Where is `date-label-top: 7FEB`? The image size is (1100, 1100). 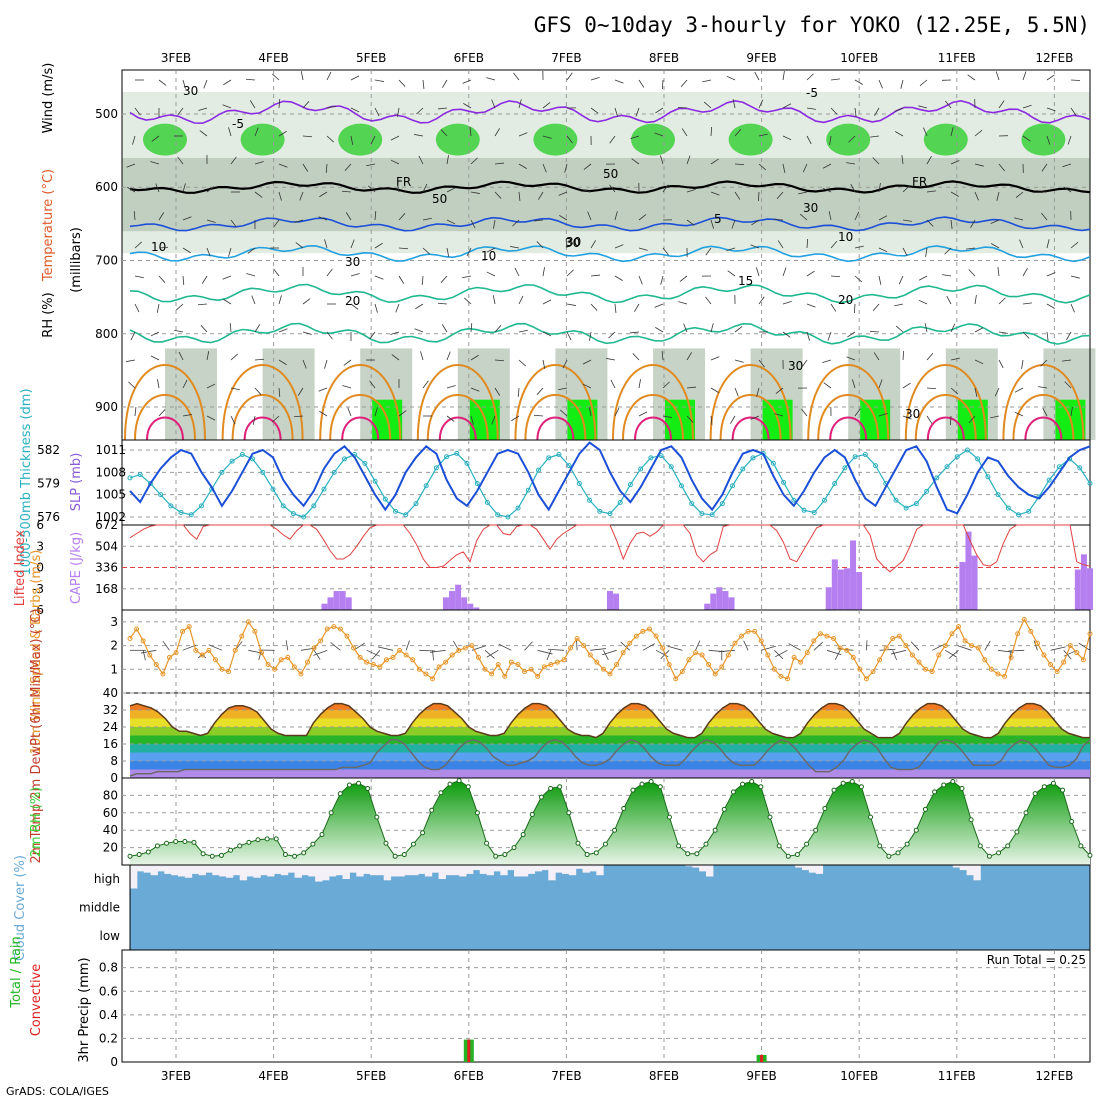 date-label-top: 7FEB is located at coordinates (566, 58).